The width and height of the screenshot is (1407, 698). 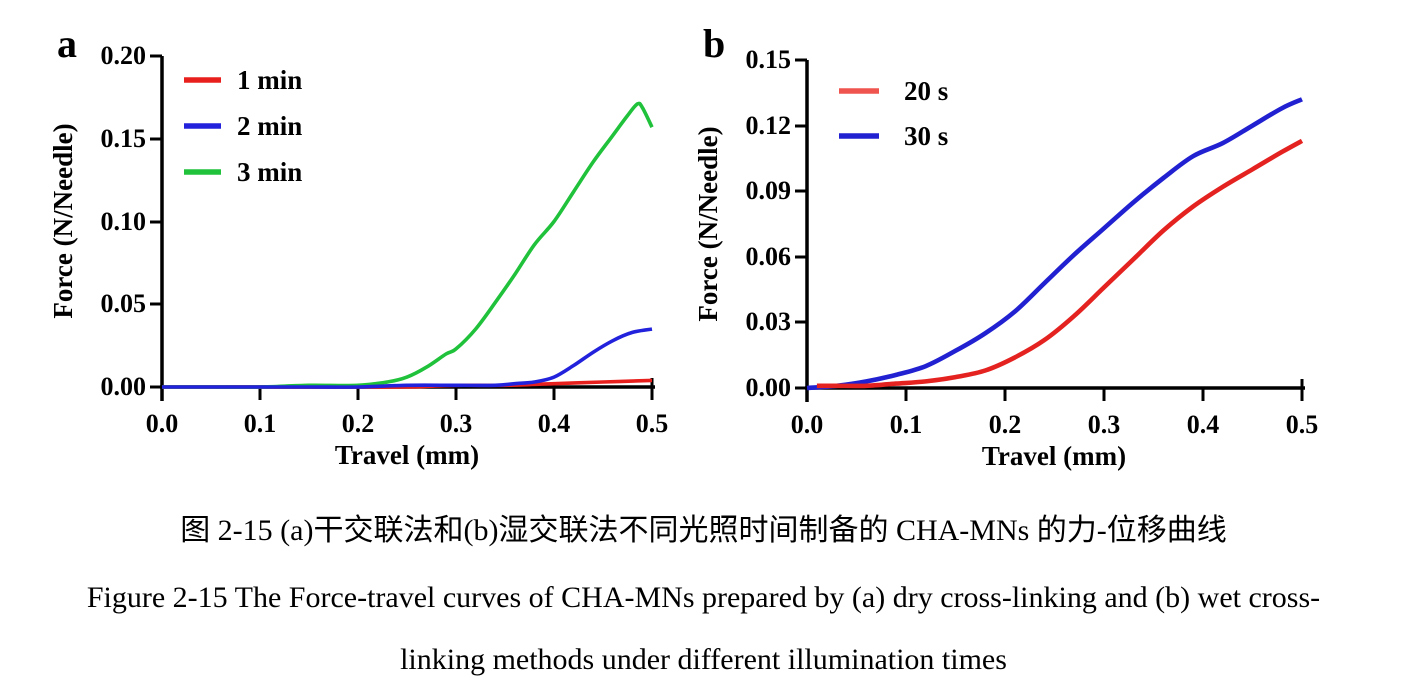 What do you see at coordinates (769, 256) in the screenshot?
I see `y-tick-label: 0.06` at bounding box center [769, 256].